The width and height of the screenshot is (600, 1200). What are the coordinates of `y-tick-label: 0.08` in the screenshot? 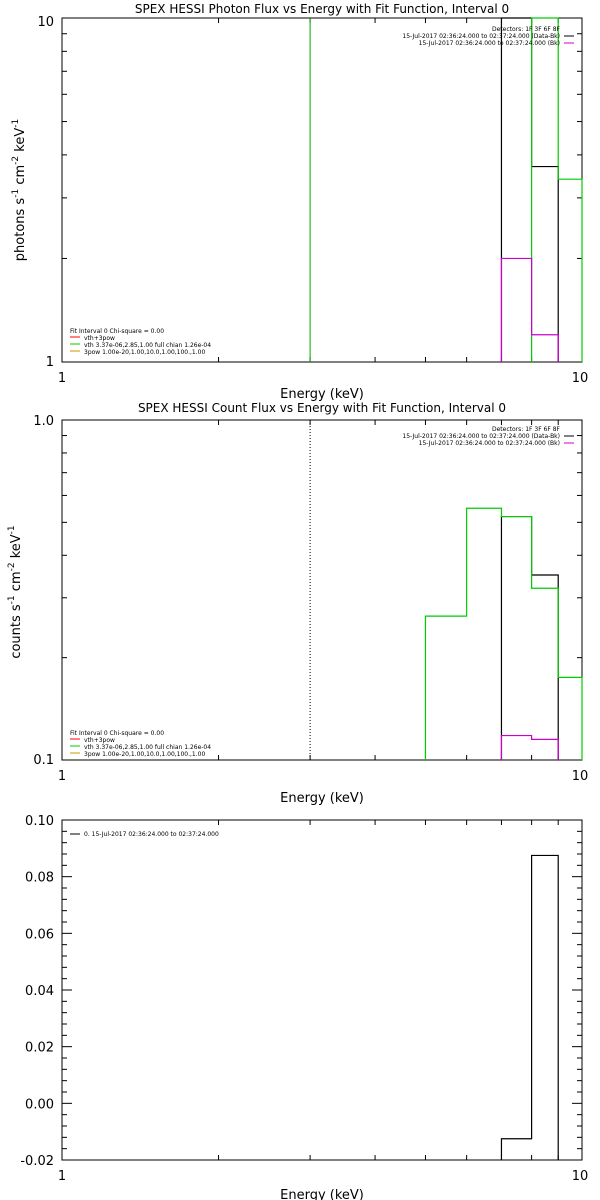 It's located at (39, 878).